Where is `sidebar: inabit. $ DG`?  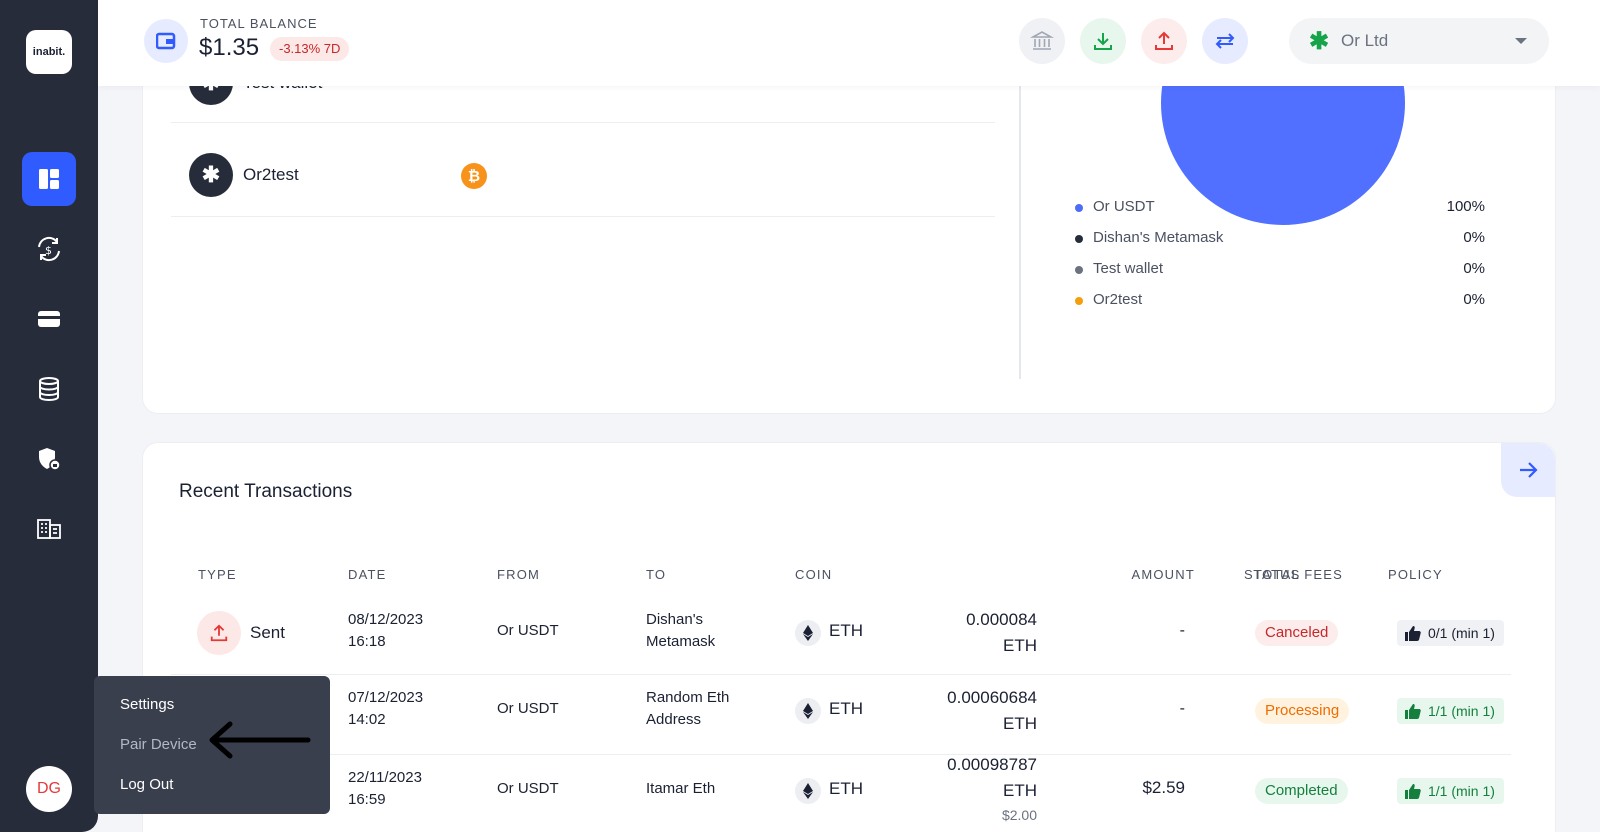 sidebar: inabit. $ DG is located at coordinates (49, 416).